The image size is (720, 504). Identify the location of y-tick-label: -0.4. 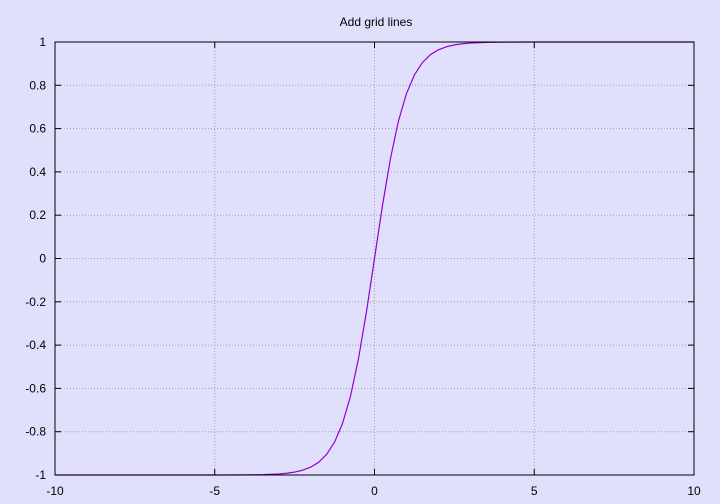
(35, 345).